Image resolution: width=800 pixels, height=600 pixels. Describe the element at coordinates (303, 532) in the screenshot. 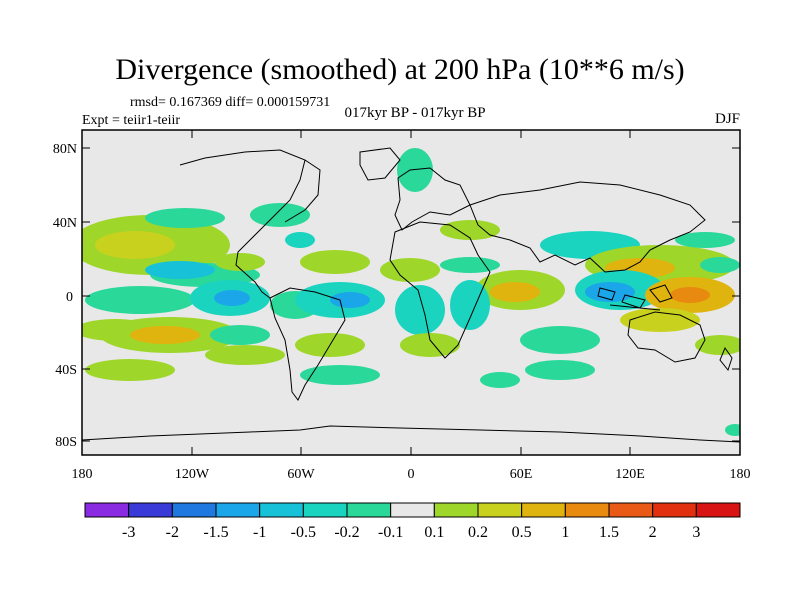

I see `colorbar-label: -0.5` at that location.